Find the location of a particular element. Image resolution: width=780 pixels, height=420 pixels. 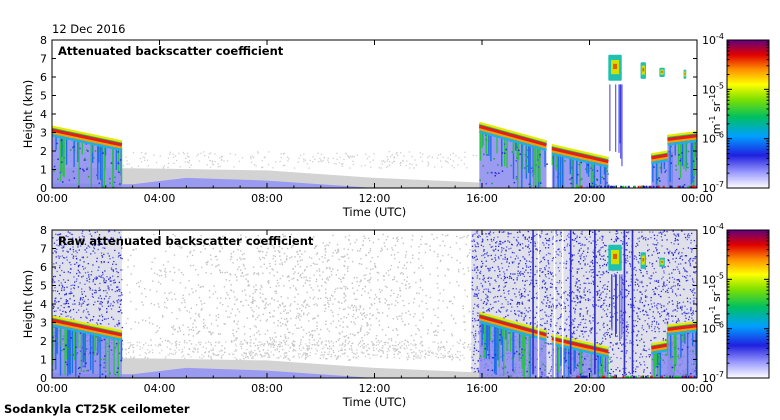

y-tick-label: 8 is located at coordinates (43, 40).